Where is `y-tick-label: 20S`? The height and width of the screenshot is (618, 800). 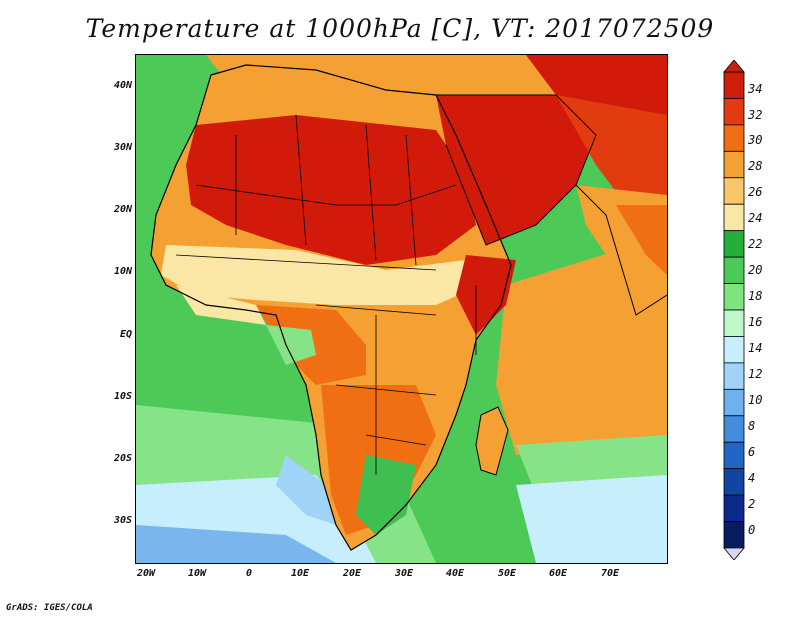
y-tick-label: 20S is located at coordinates (122, 458).